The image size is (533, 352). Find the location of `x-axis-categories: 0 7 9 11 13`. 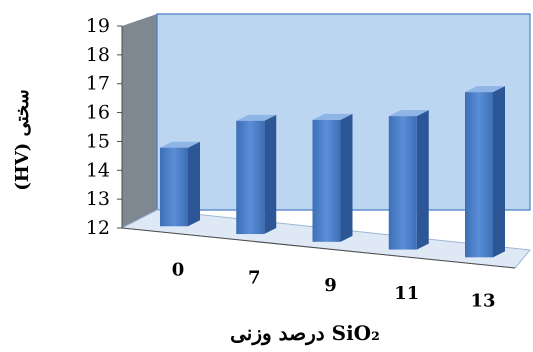

x-axis-categories: 0 7 9 11 13 is located at coordinates (334, 286).